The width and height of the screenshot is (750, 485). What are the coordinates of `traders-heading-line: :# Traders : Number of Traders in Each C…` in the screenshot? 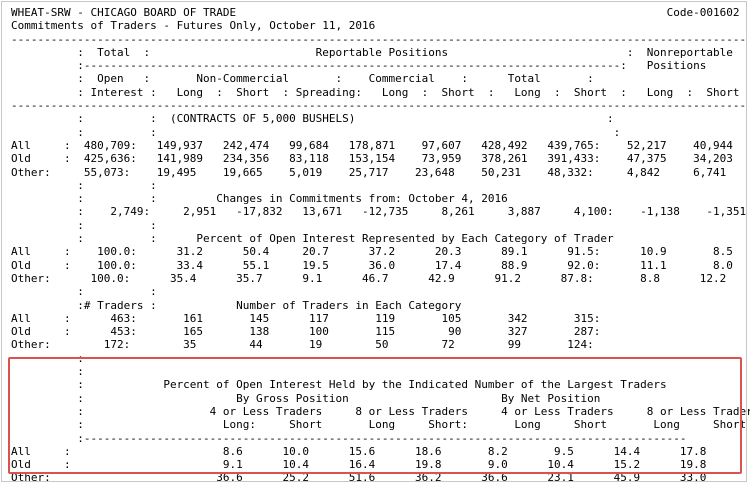 It's located at (236, 305).